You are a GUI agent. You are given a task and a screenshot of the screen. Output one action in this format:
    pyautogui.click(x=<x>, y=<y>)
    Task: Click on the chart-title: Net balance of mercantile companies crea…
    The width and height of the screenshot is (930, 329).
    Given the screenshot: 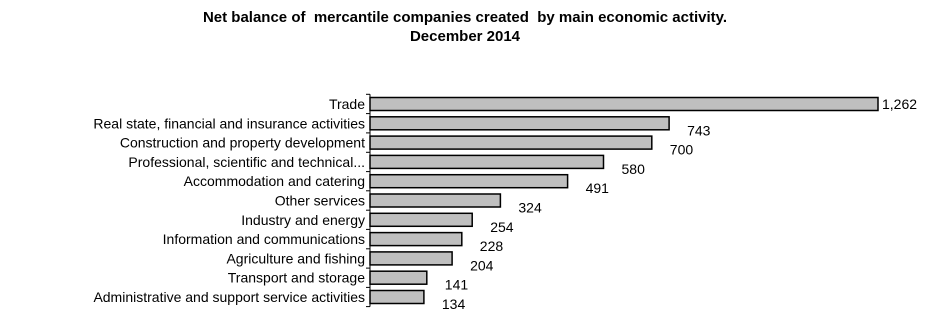 What is the action you would take?
    pyautogui.click(x=465, y=27)
    